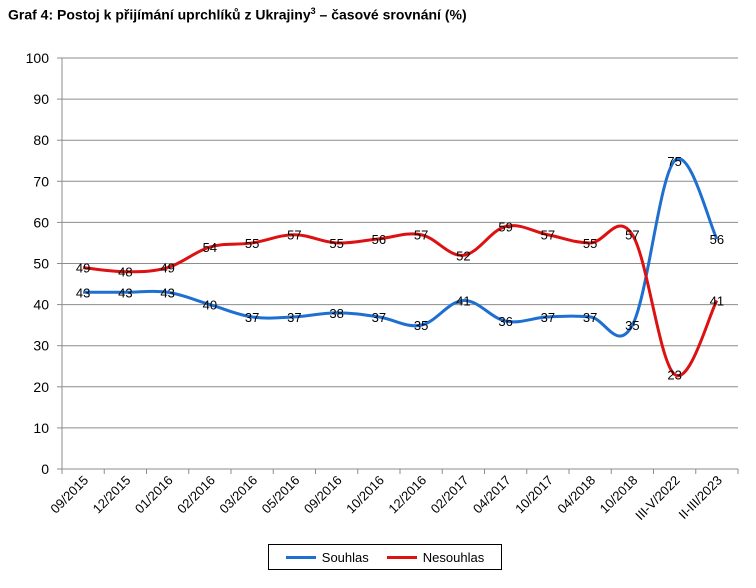 This screenshot has width=756, height=588. What do you see at coordinates (41, 346) in the screenshot?
I see `y-tick-label: 30` at bounding box center [41, 346].